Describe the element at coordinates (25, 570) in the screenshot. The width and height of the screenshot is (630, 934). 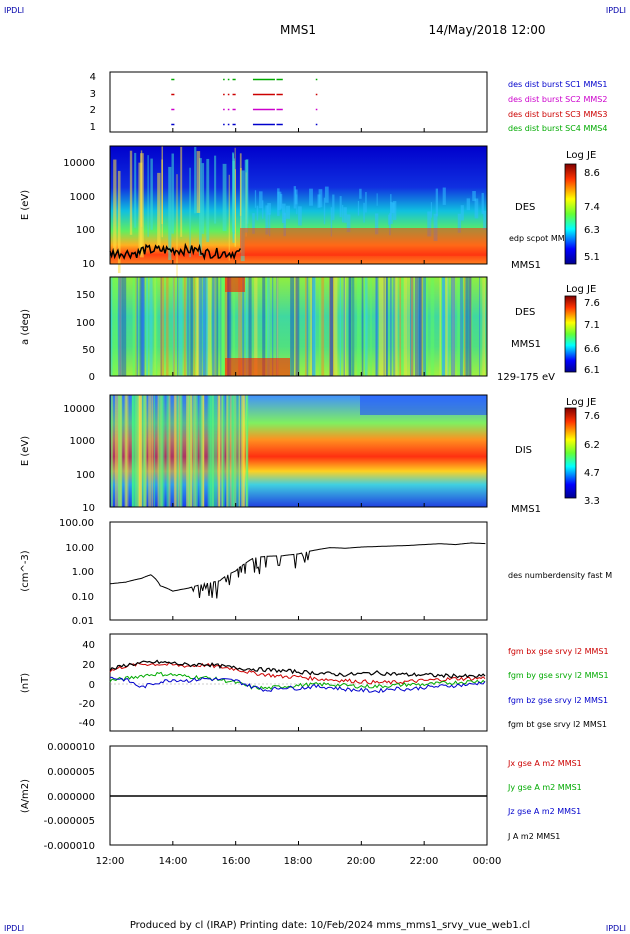
I see `density-ylabel: (cm^-3)` at that location.